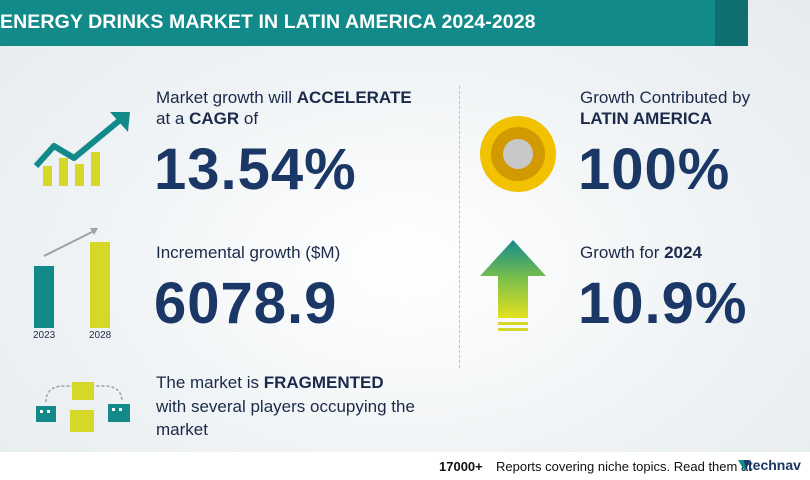  What do you see at coordinates (774, 465) in the screenshot?
I see `footer-brand: technav` at bounding box center [774, 465].